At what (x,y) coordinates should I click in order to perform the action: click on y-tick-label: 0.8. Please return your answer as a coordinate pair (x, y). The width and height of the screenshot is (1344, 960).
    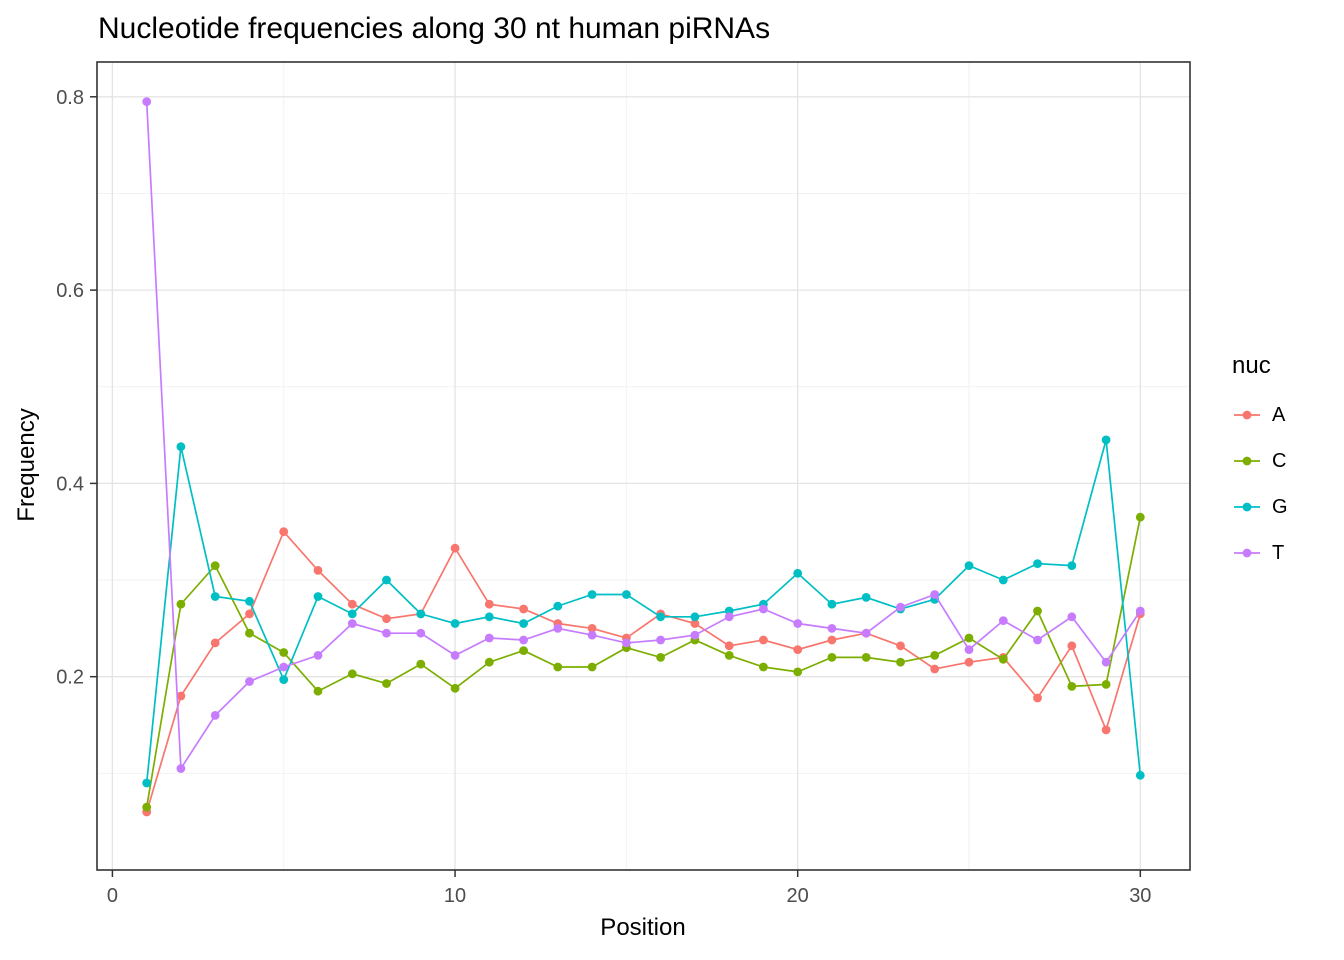
    Looking at the image, I should click on (70, 98).